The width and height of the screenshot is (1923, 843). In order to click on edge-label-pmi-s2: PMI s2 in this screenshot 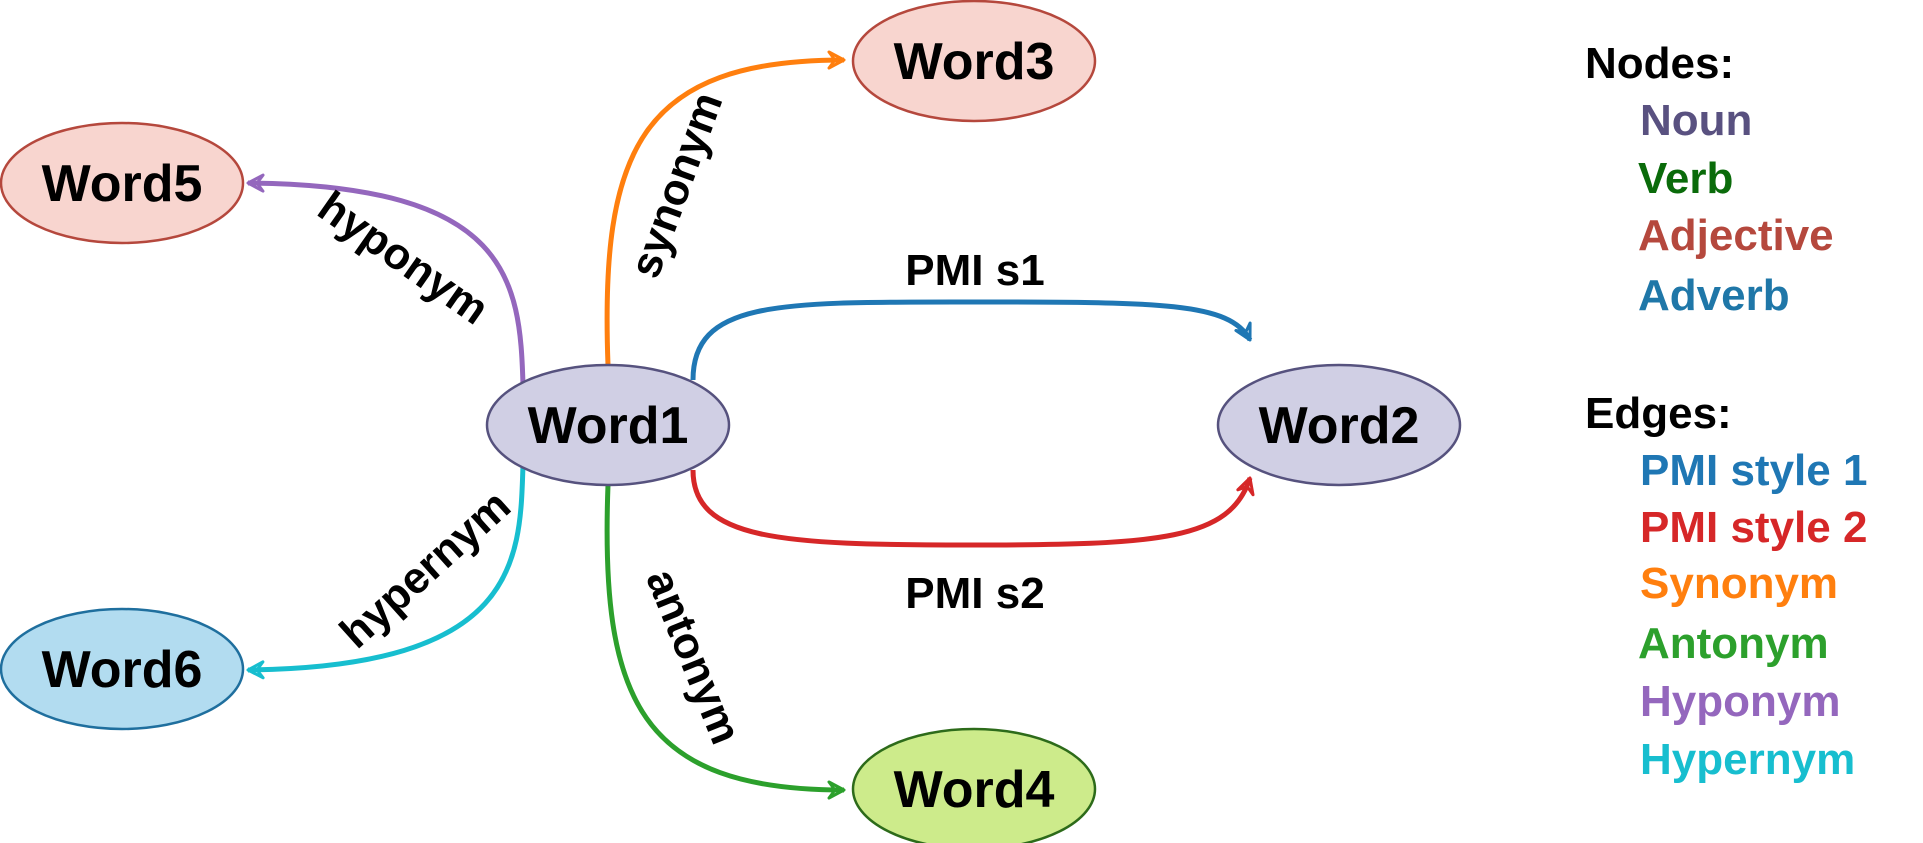, I will do `click(974, 593)`.